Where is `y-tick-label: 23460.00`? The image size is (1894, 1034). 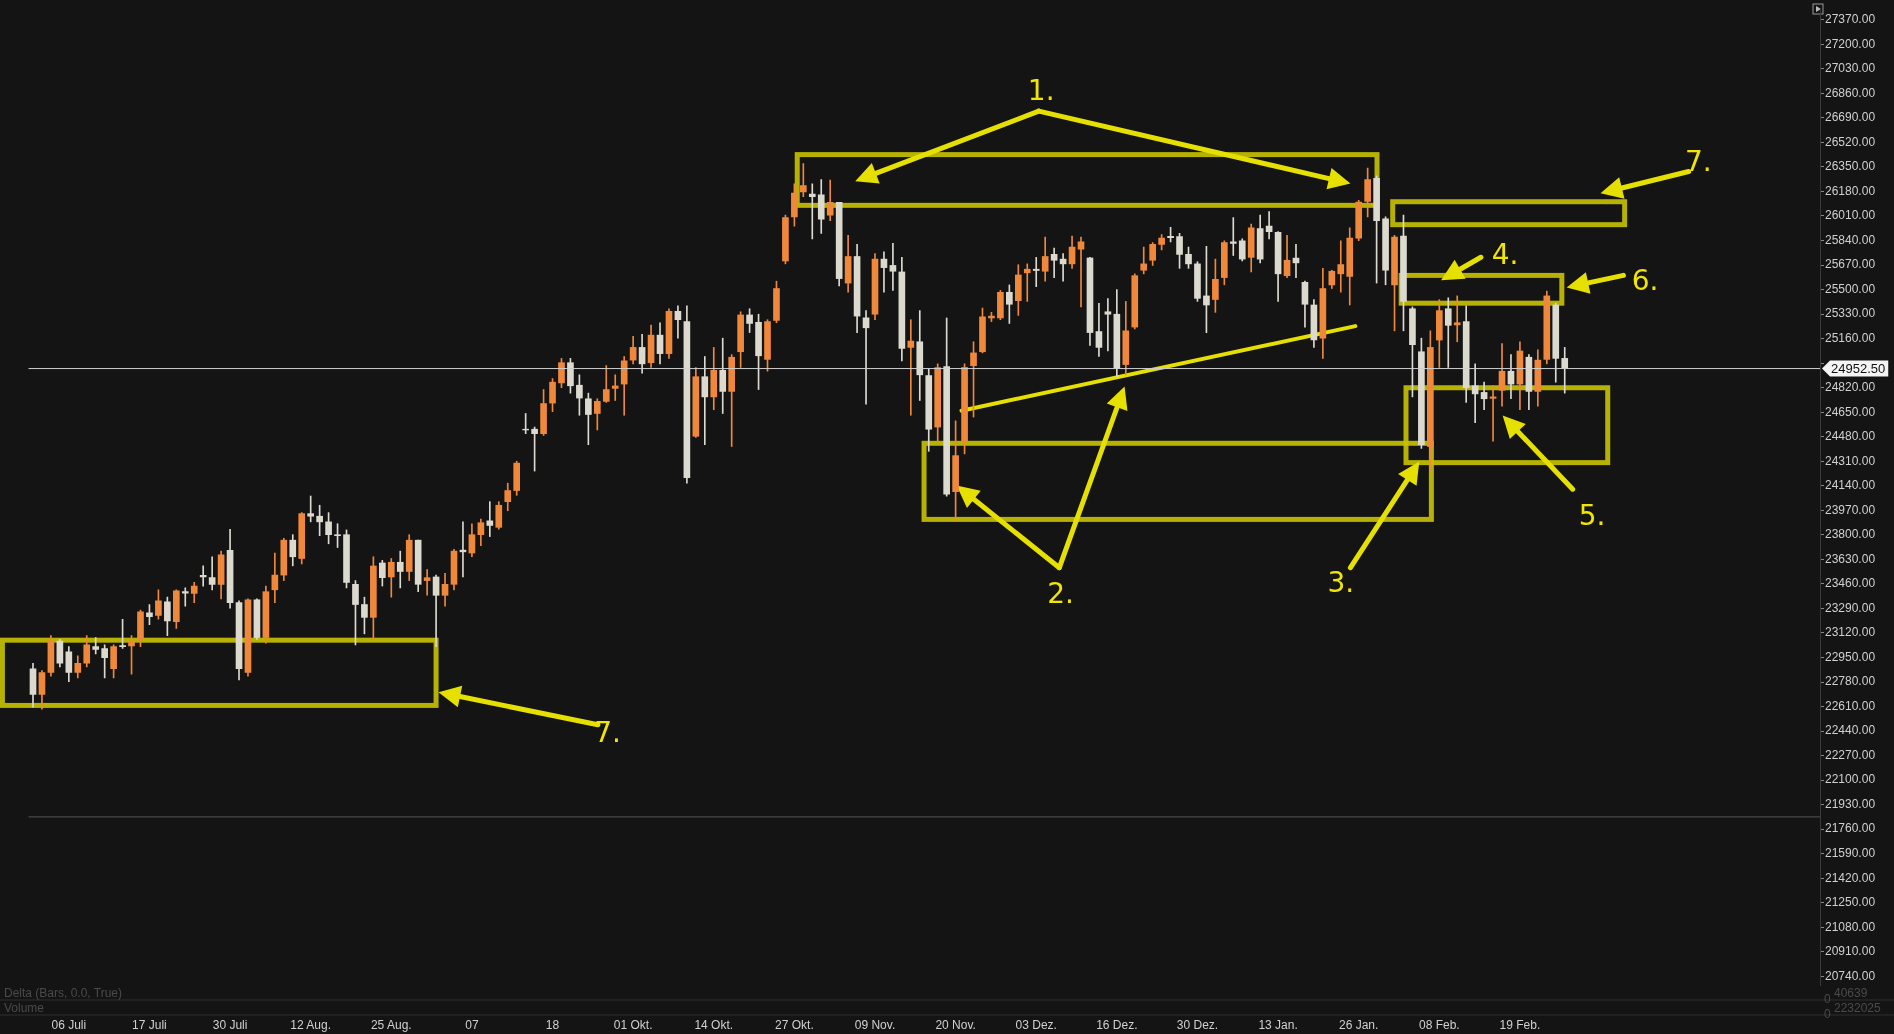 y-tick-label: 23460.00 is located at coordinates (1850, 583).